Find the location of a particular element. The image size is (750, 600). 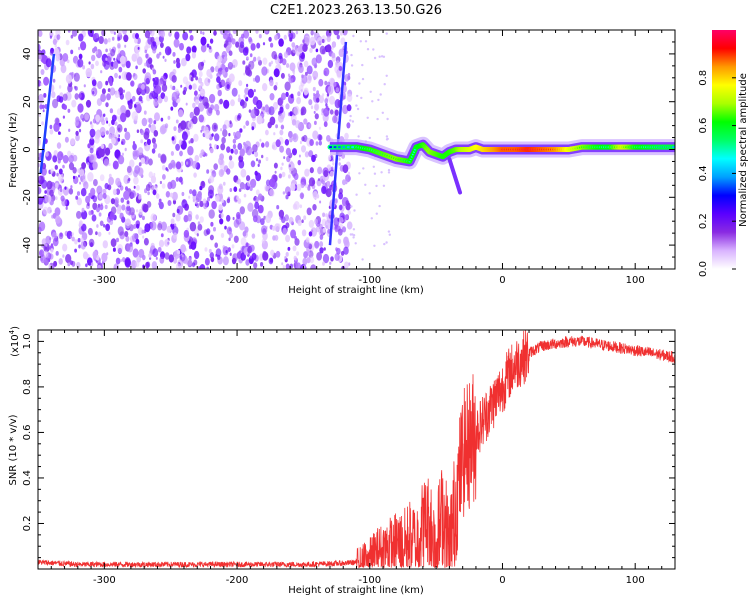

colorbar-label: Normalized spectral amplitude is located at coordinates (743, 150).